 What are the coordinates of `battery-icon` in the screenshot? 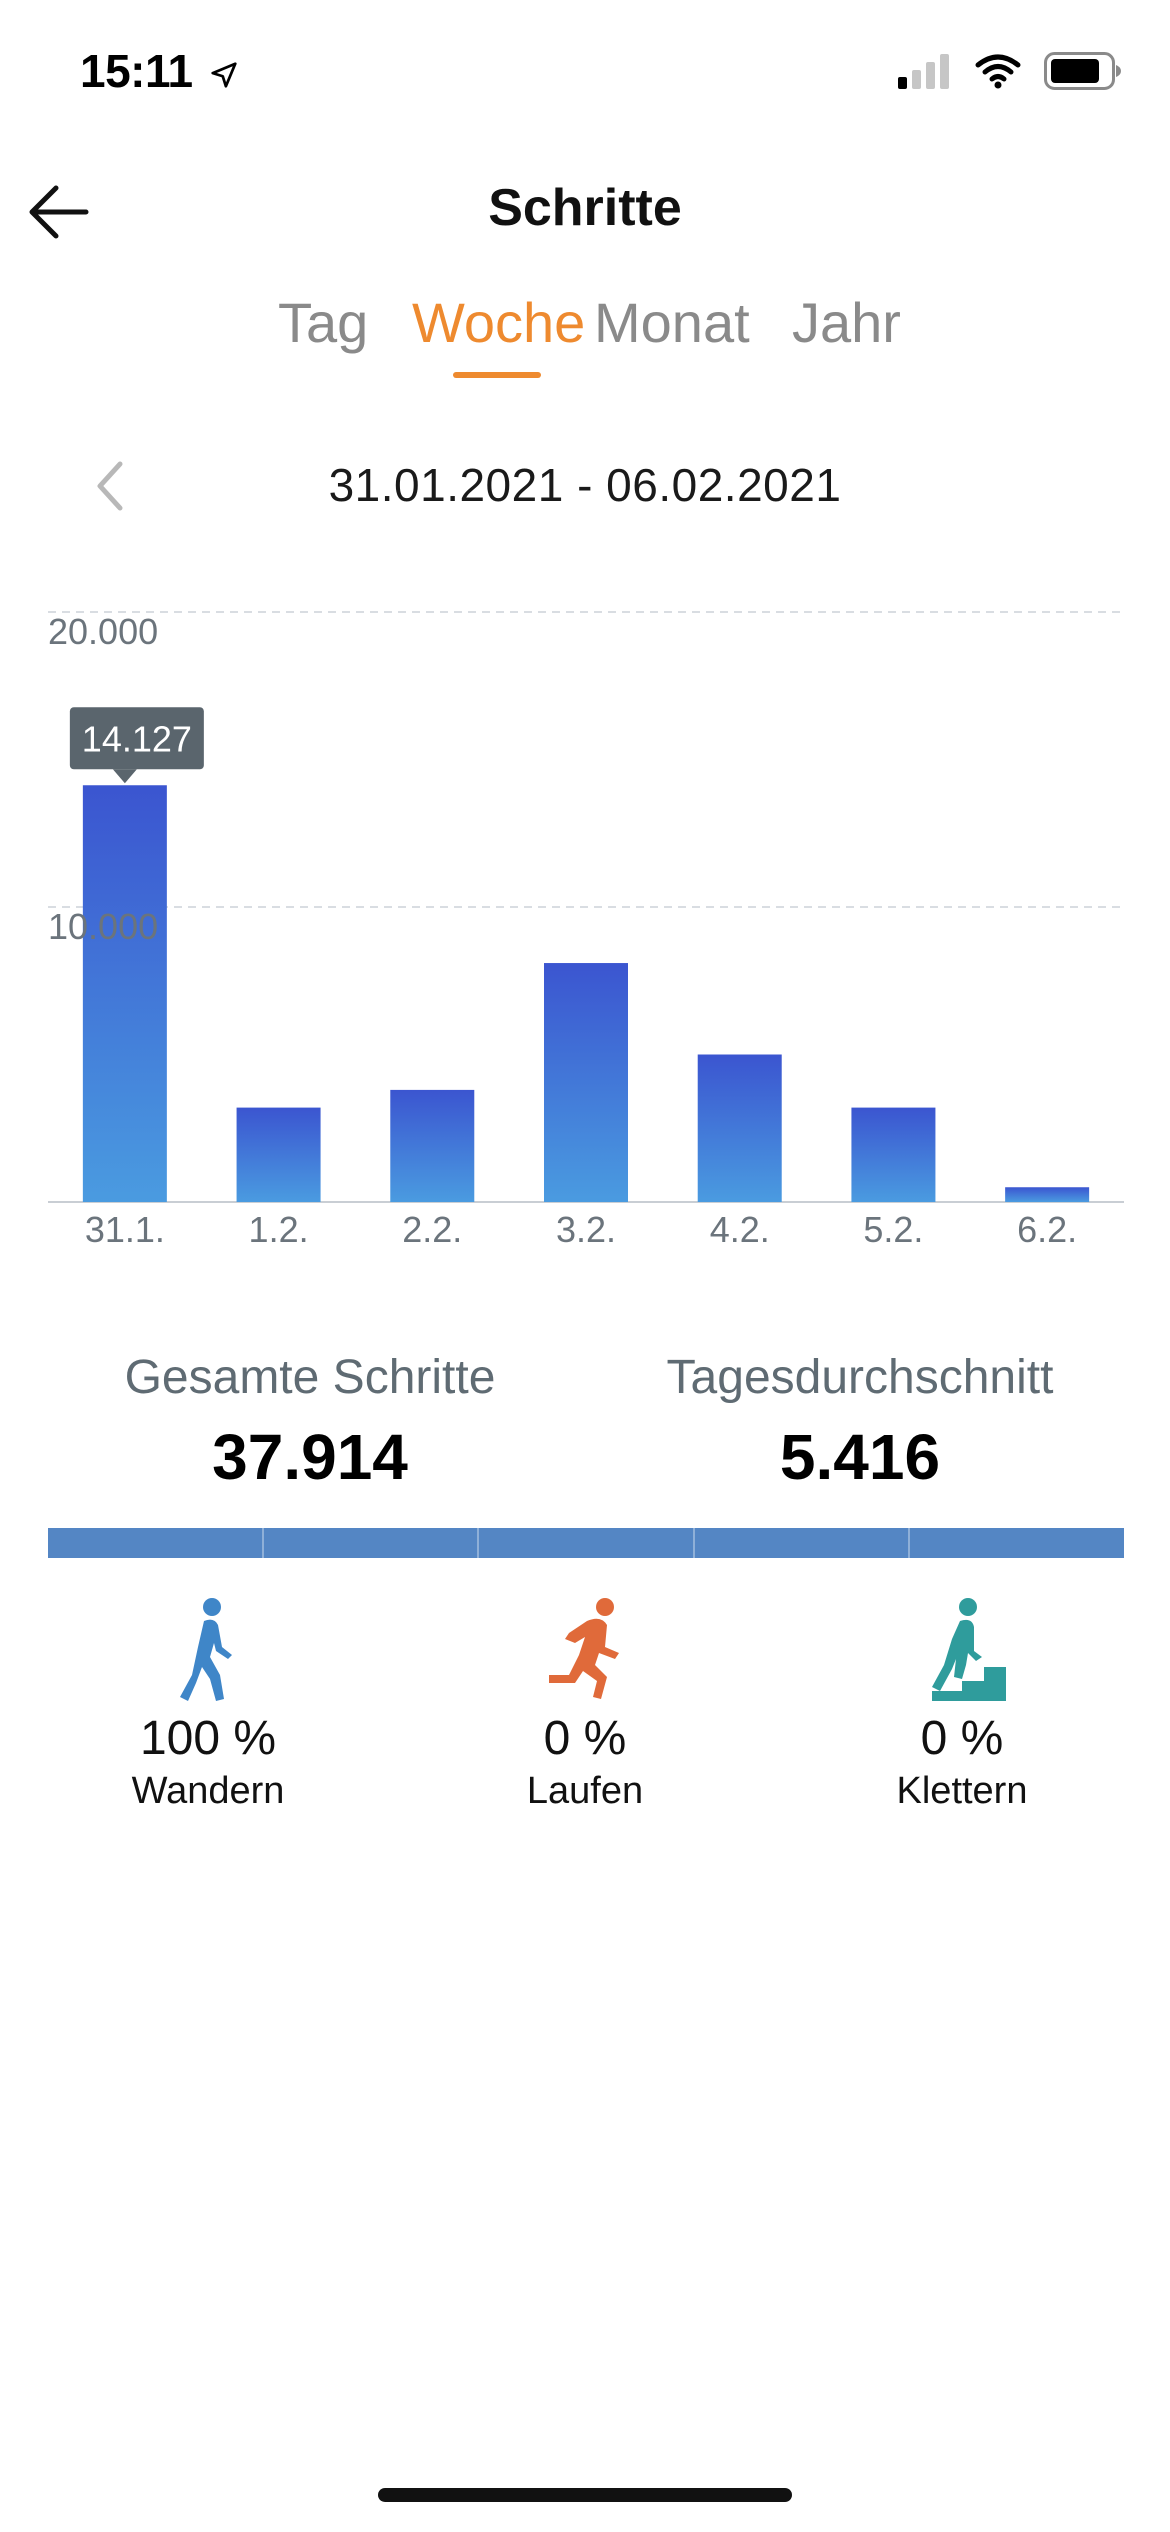 It's located at (1082, 71).